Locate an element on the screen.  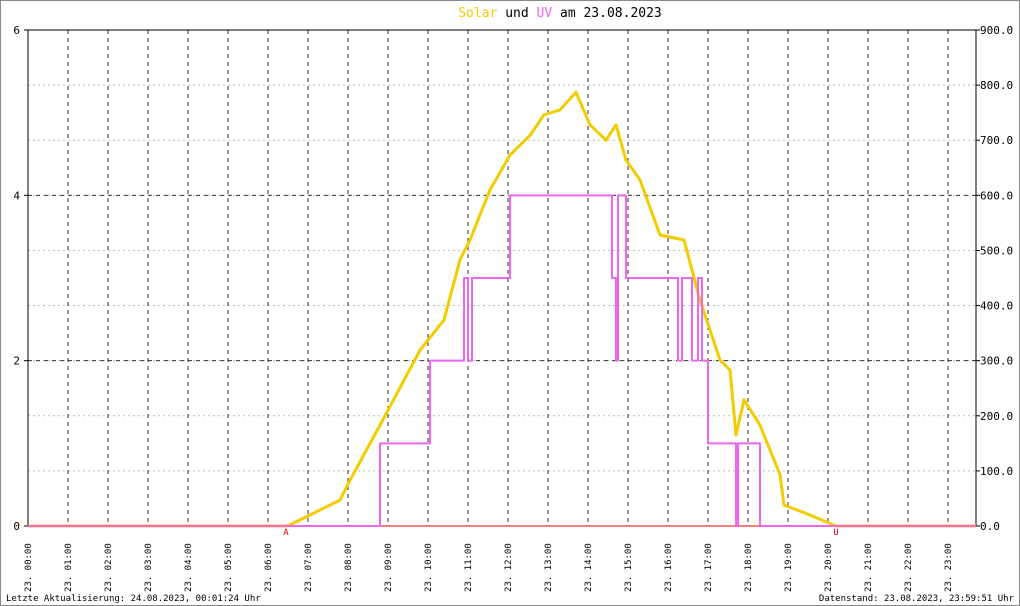
x-tick-label: 23. 10:00 is located at coordinates (429, 567).